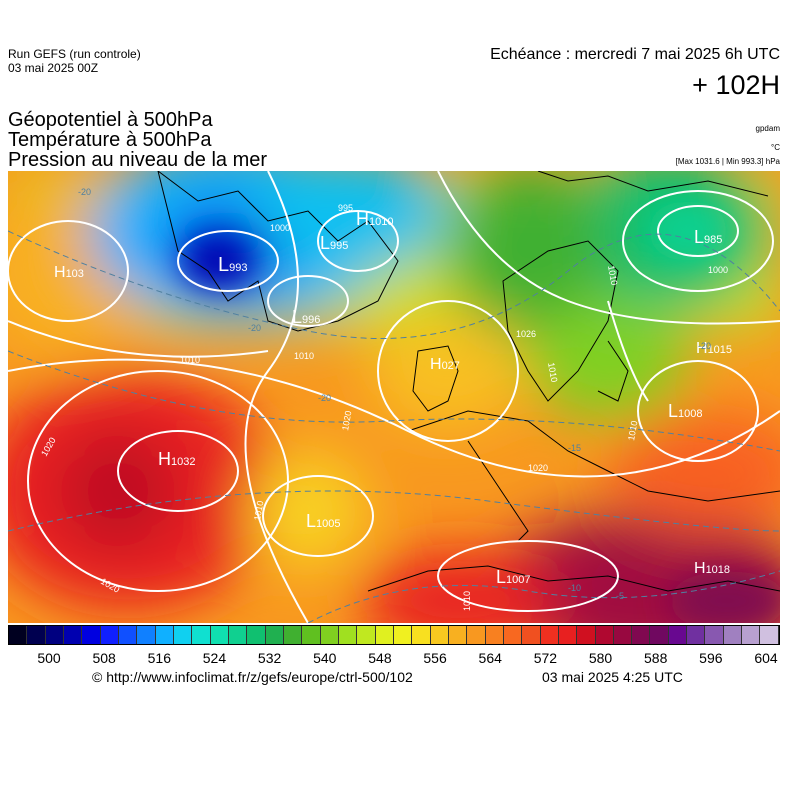 The image size is (788, 789). I want to click on run-date: 03 mai 2025 00Z, so click(53, 68).